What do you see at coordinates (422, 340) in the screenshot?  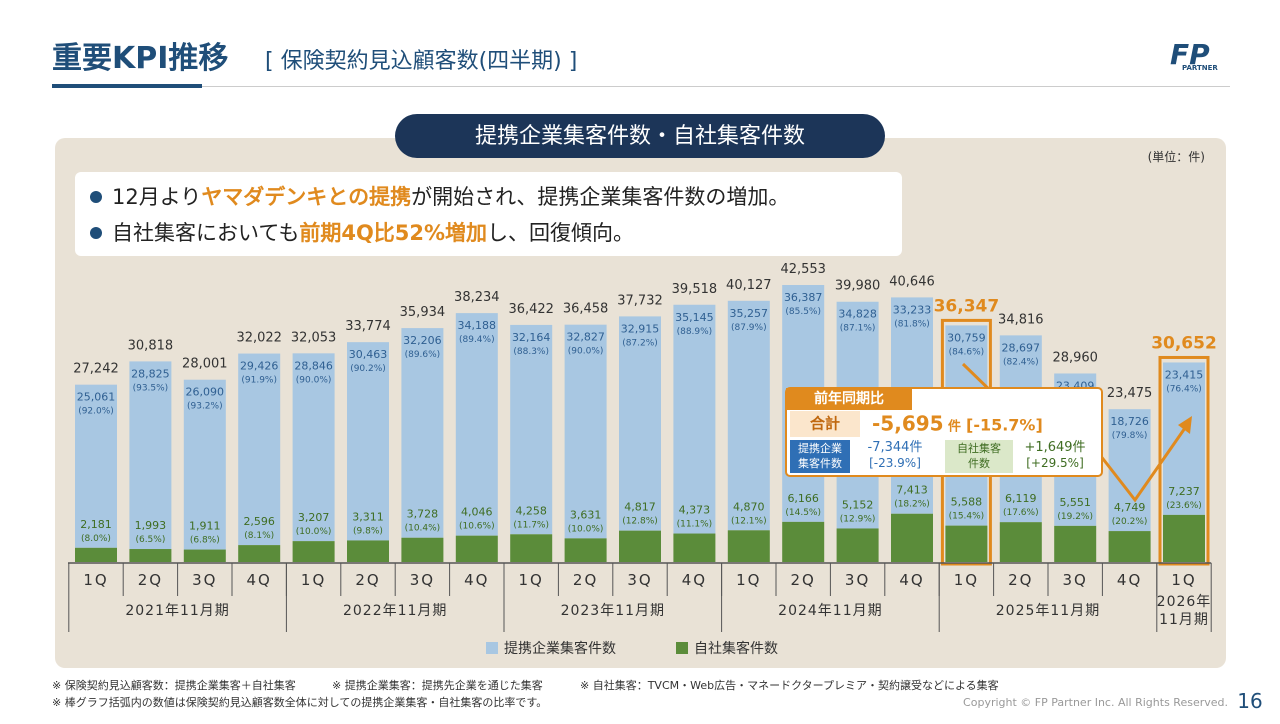 I see `partner-label: 32,206` at bounding box center [422, 340].